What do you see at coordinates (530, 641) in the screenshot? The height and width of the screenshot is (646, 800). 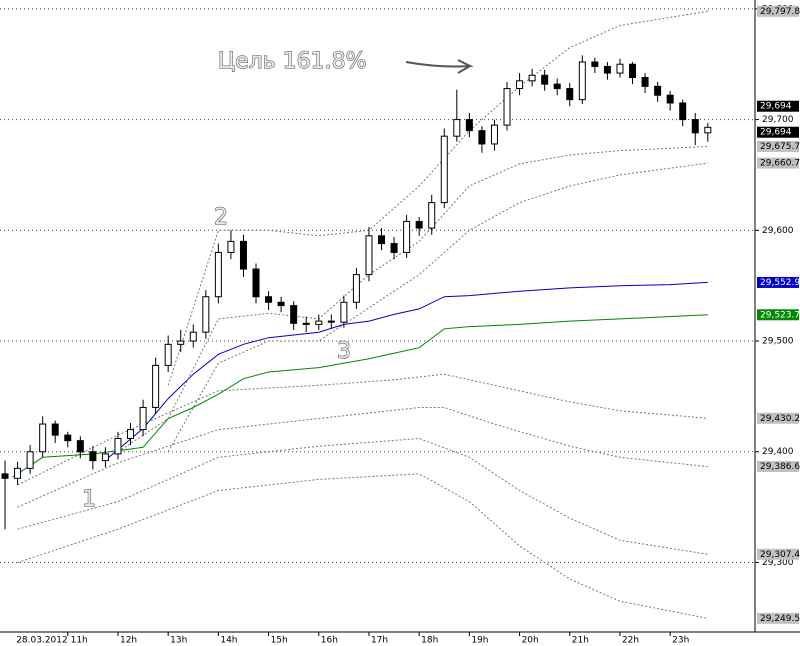 I see `x-tick-label: 20h` at bounding box center [530, 641].